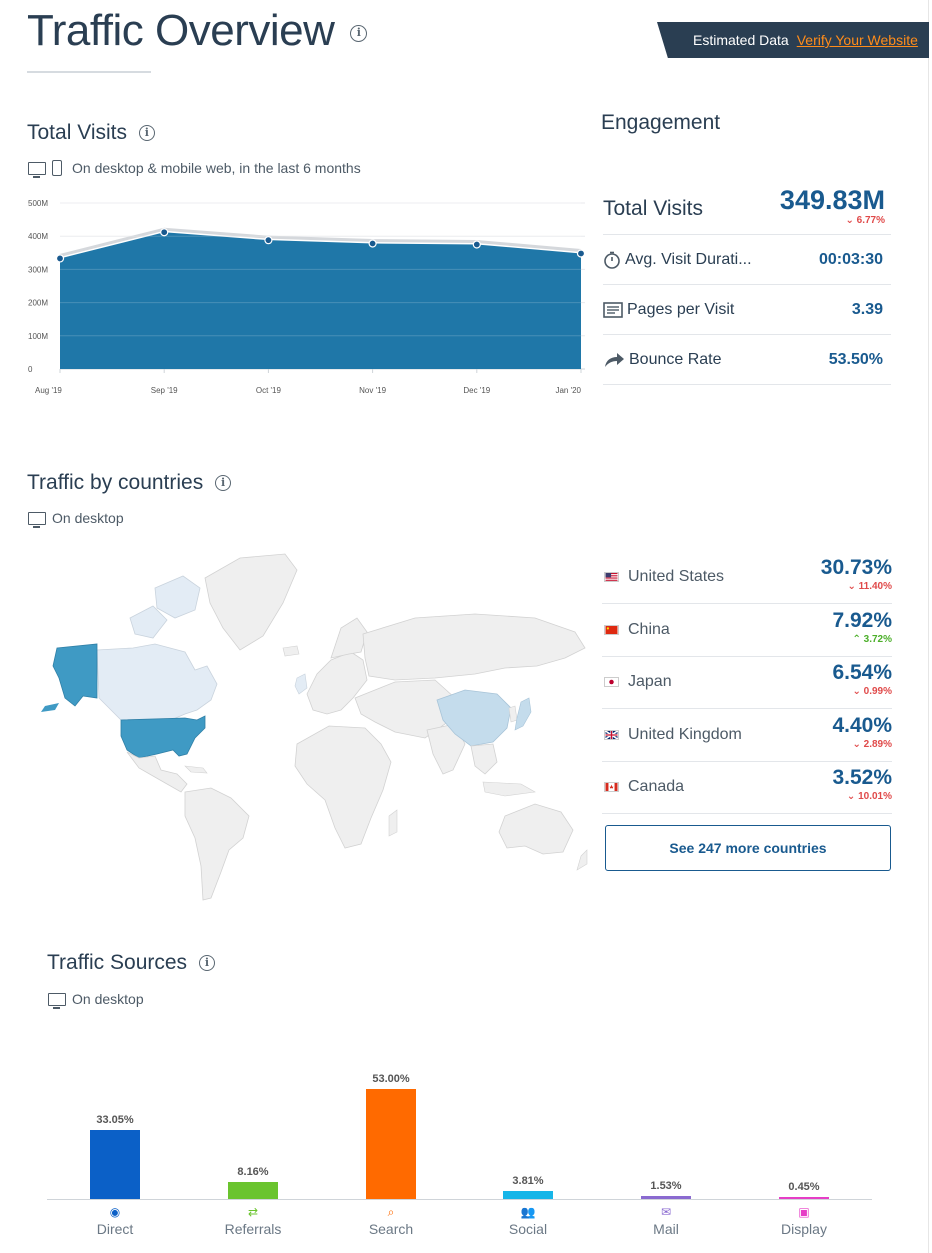 The image size is (932, 1253). Describe the element at coordinates (666, 1229) in the screenshot. I see `source-label: Mail` at that location.